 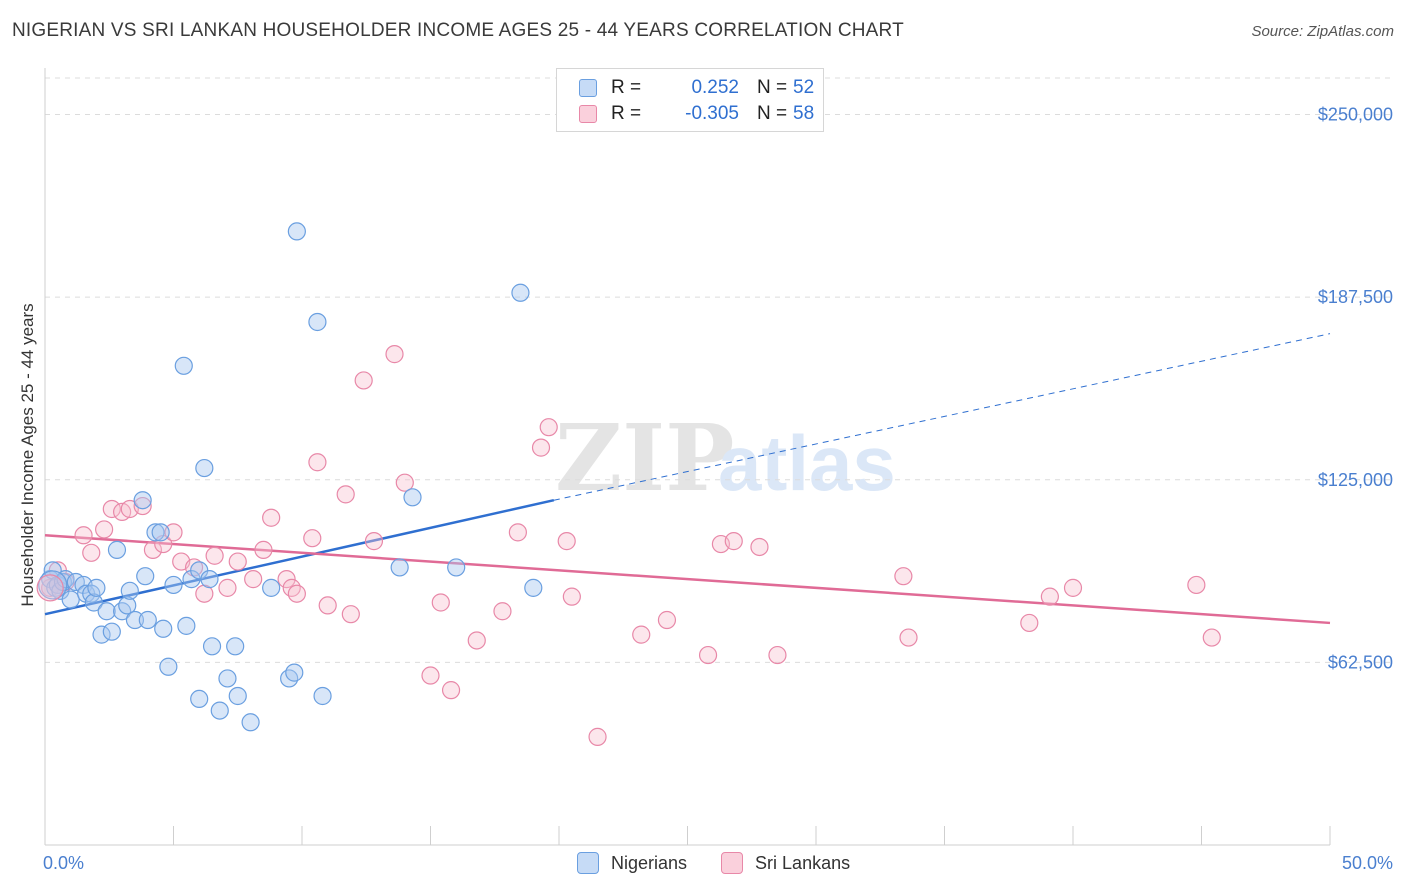 I want to click on legend-row-nigerians: R = 0.252 N = 52, so click(x=696, y=88).